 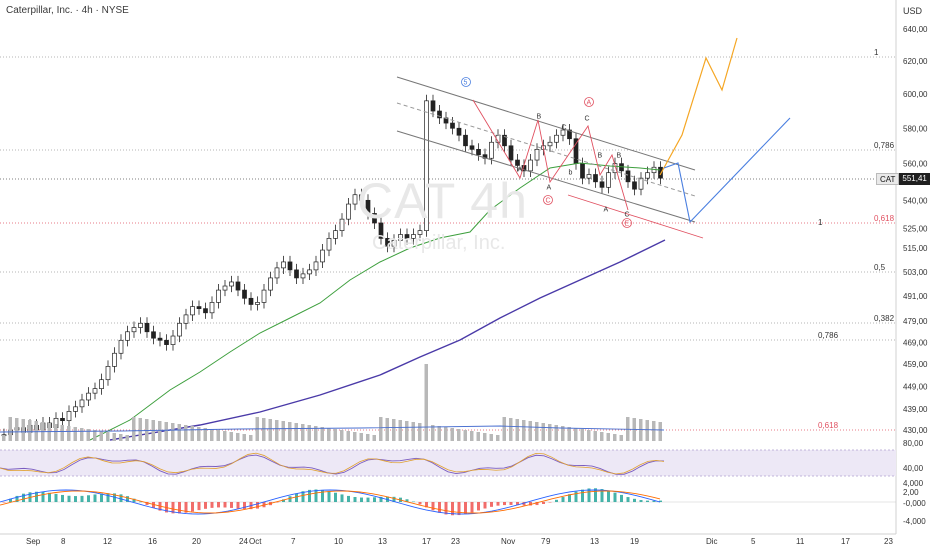 I want to click on wave-label: B, so click(x=619, y=156).